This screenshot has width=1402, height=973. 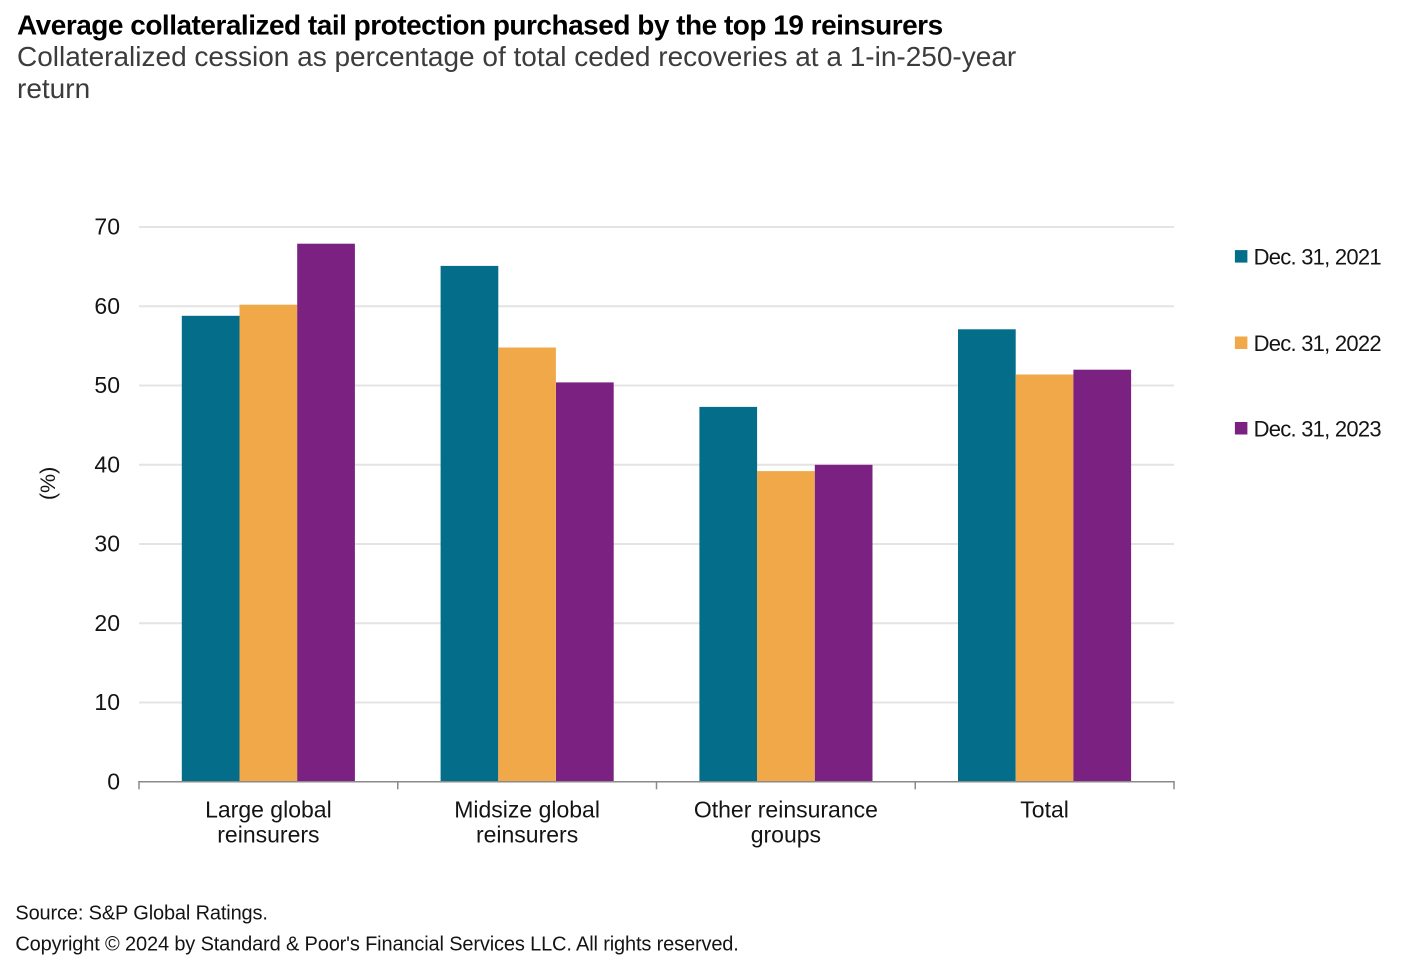 What do you see at coordinates (1318, 256) in the screenshot?
I see `svg-text: Dec. 31, 2021` at bounding box center [1318, 256].